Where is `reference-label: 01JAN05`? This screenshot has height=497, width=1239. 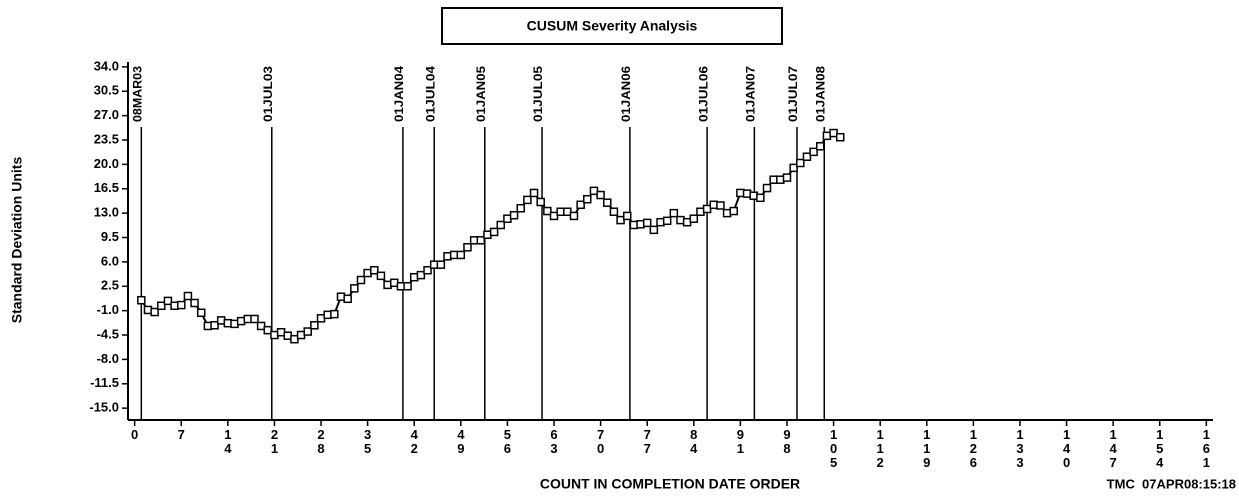
reference-label: 01JAN05 is located at coordinates (481, 94).